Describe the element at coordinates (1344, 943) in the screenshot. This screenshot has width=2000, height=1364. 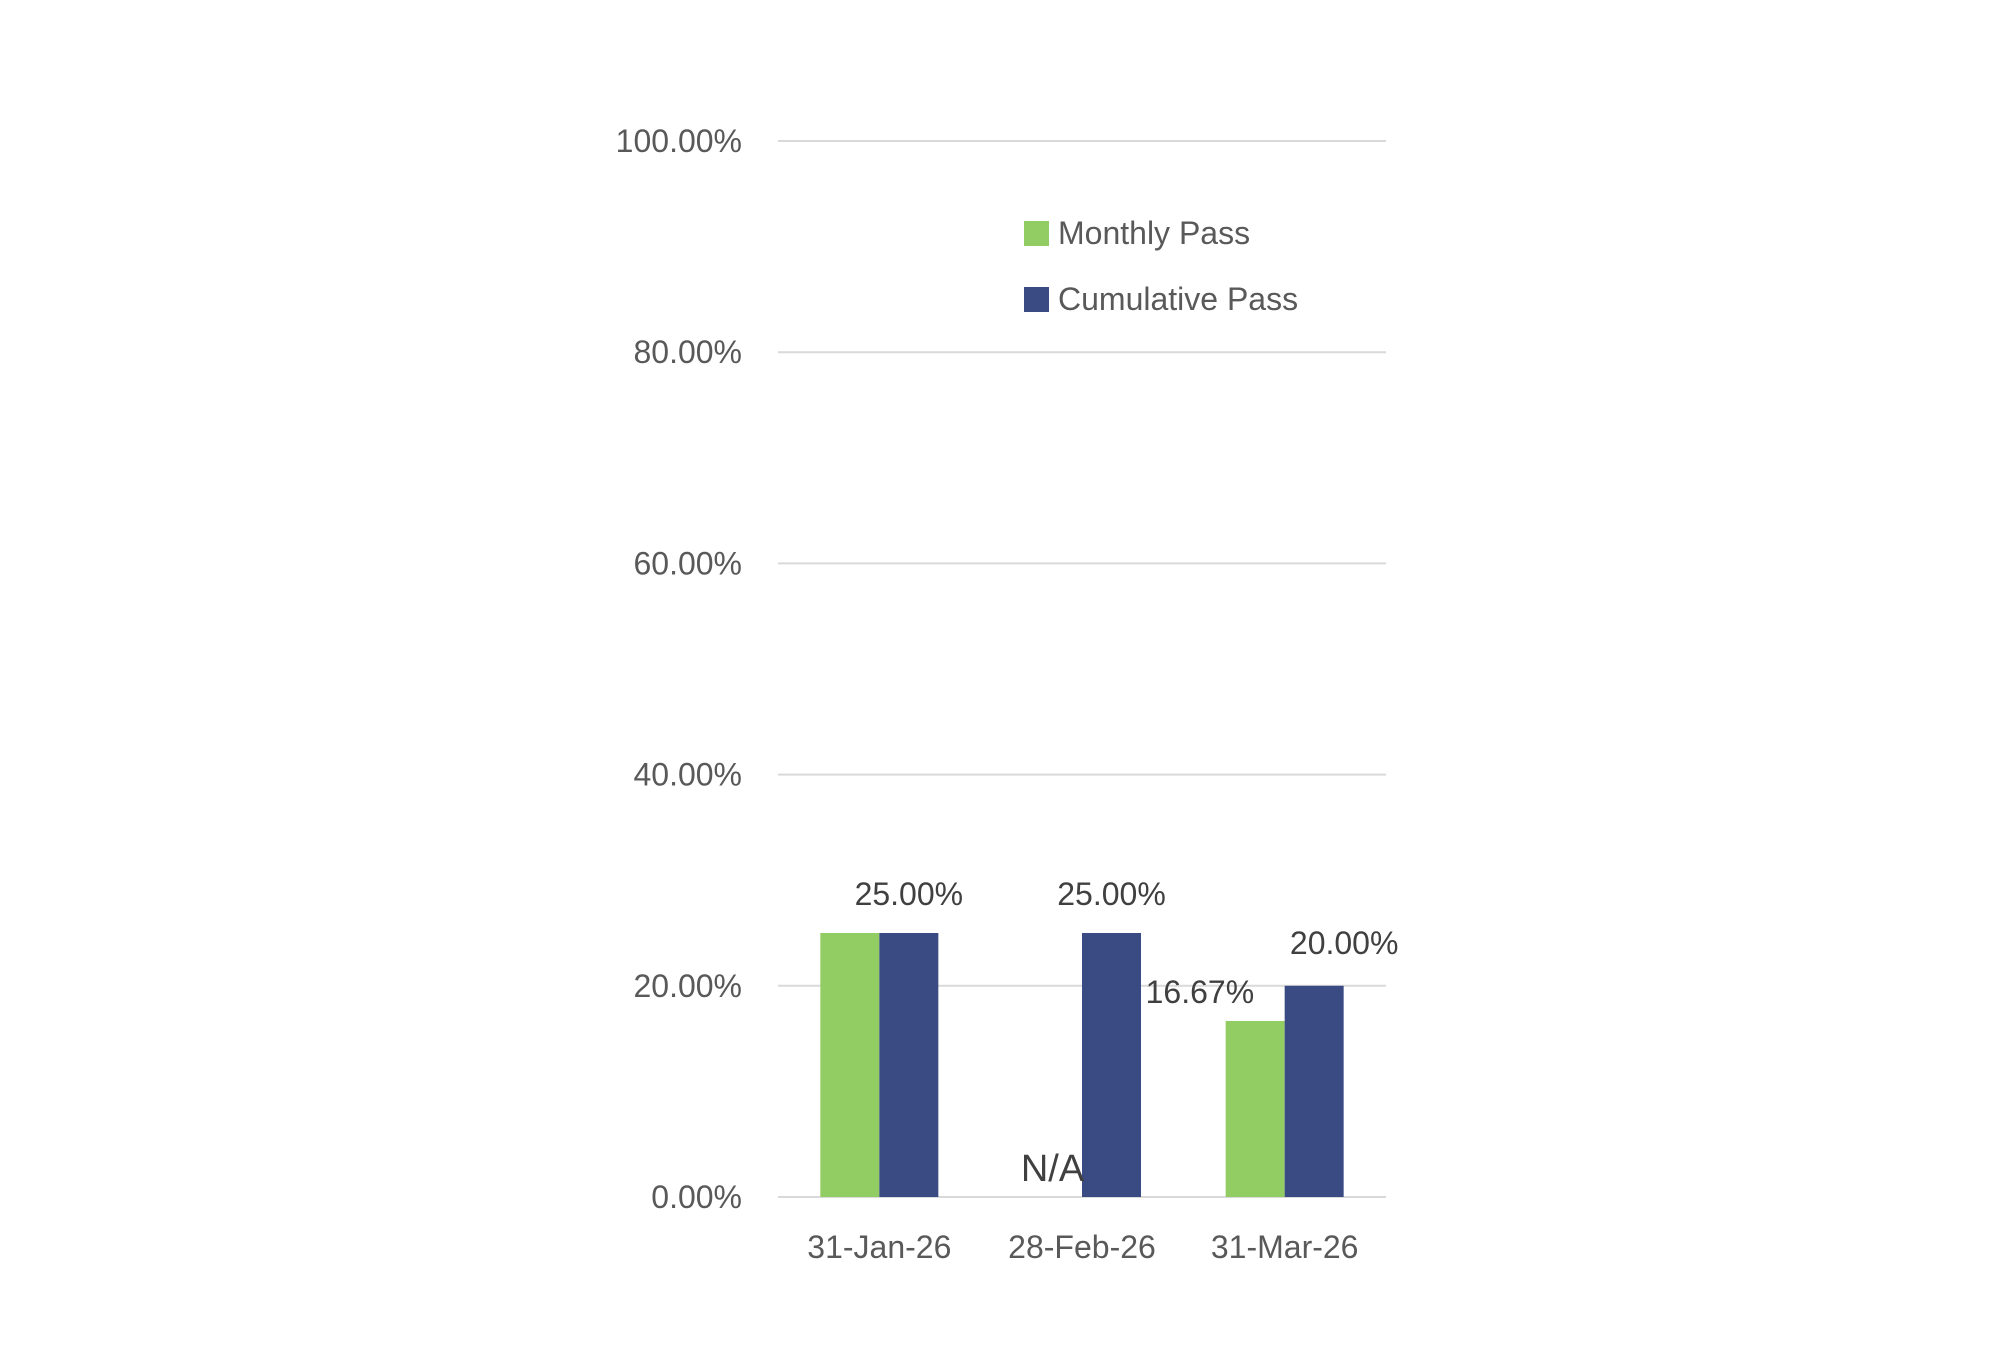
I see `data-label: 20.00%` at that location.